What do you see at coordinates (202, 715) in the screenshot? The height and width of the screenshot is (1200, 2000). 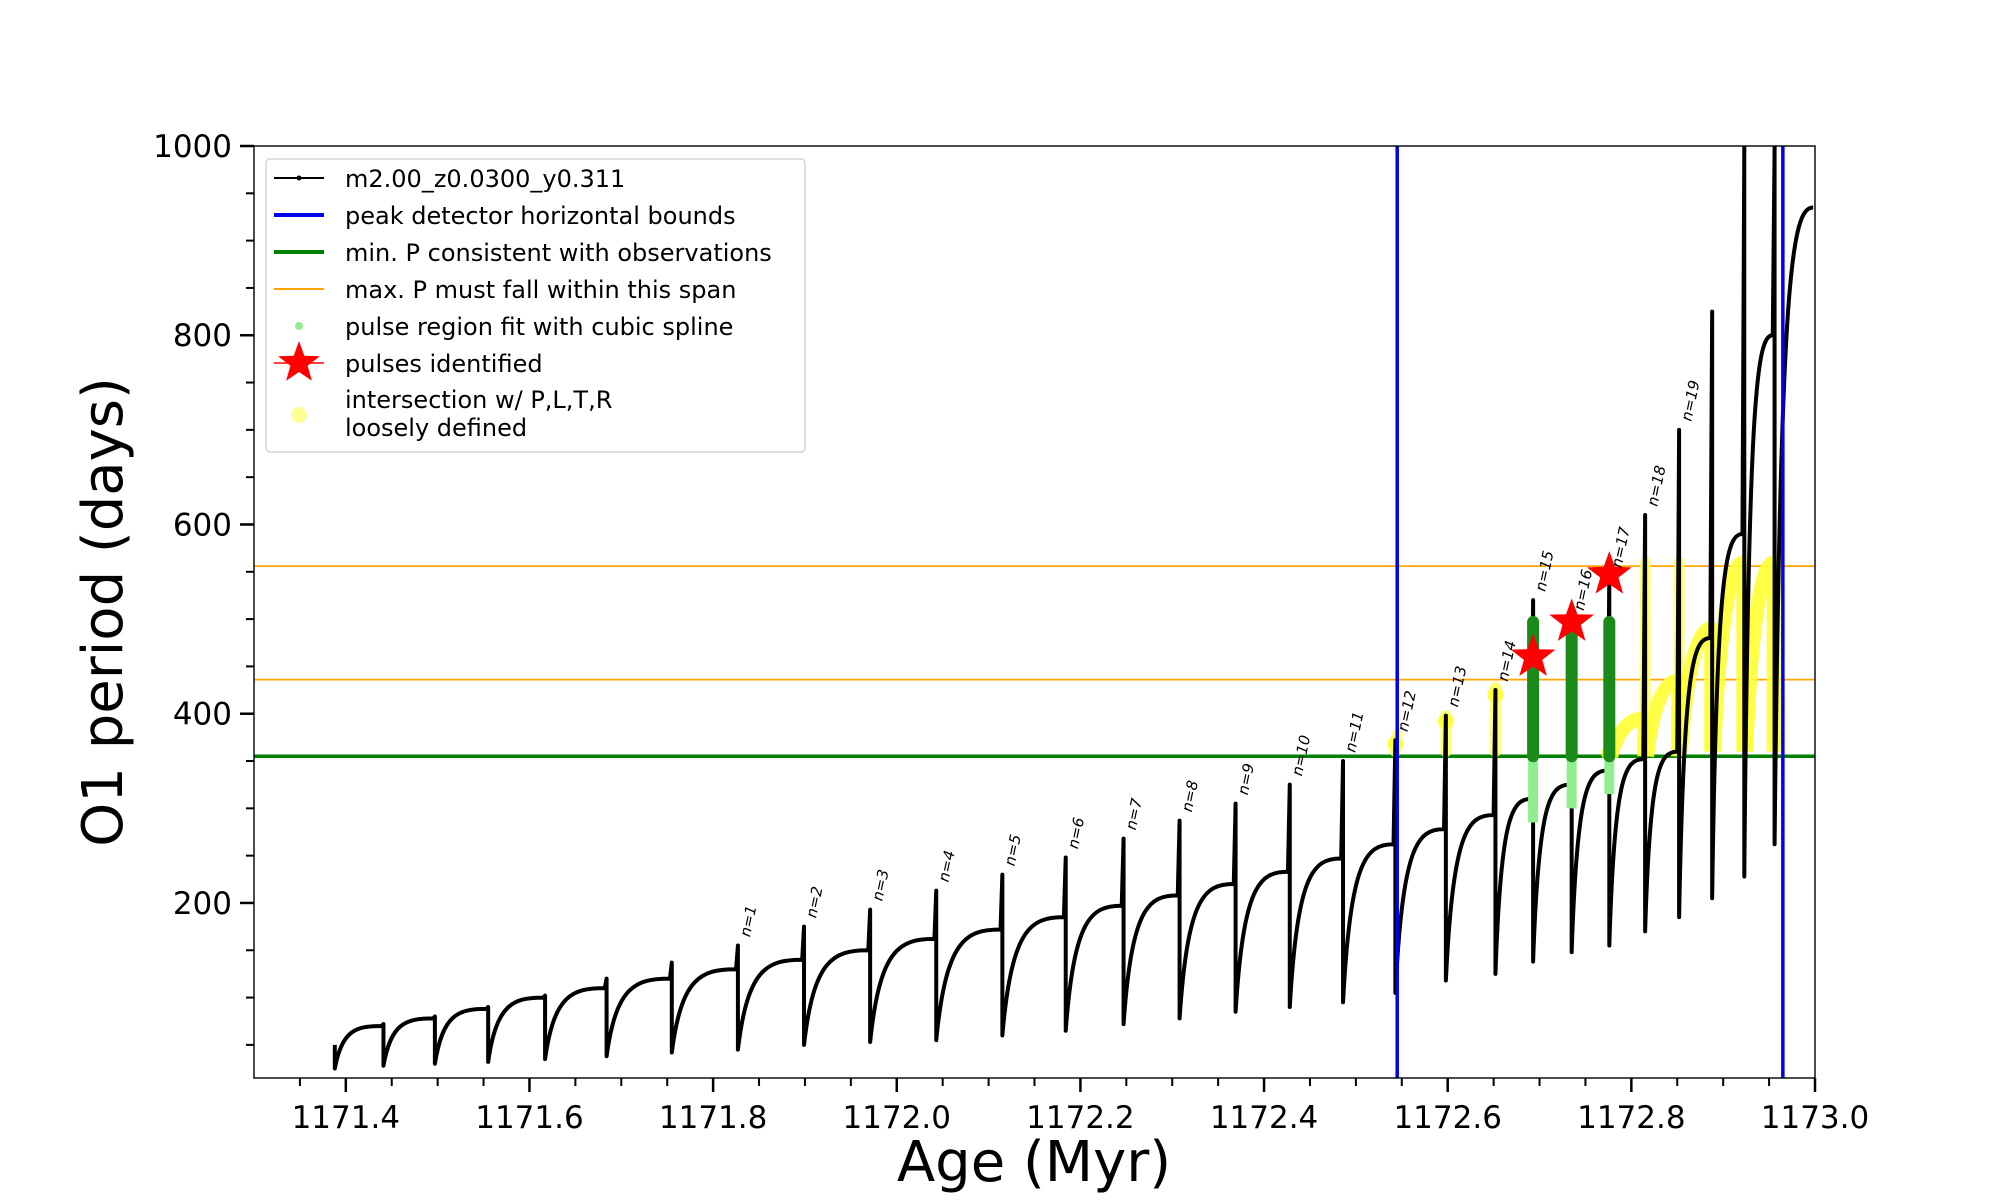 I see `y-tick-label-2: 400` at bounding box center [202, 715].